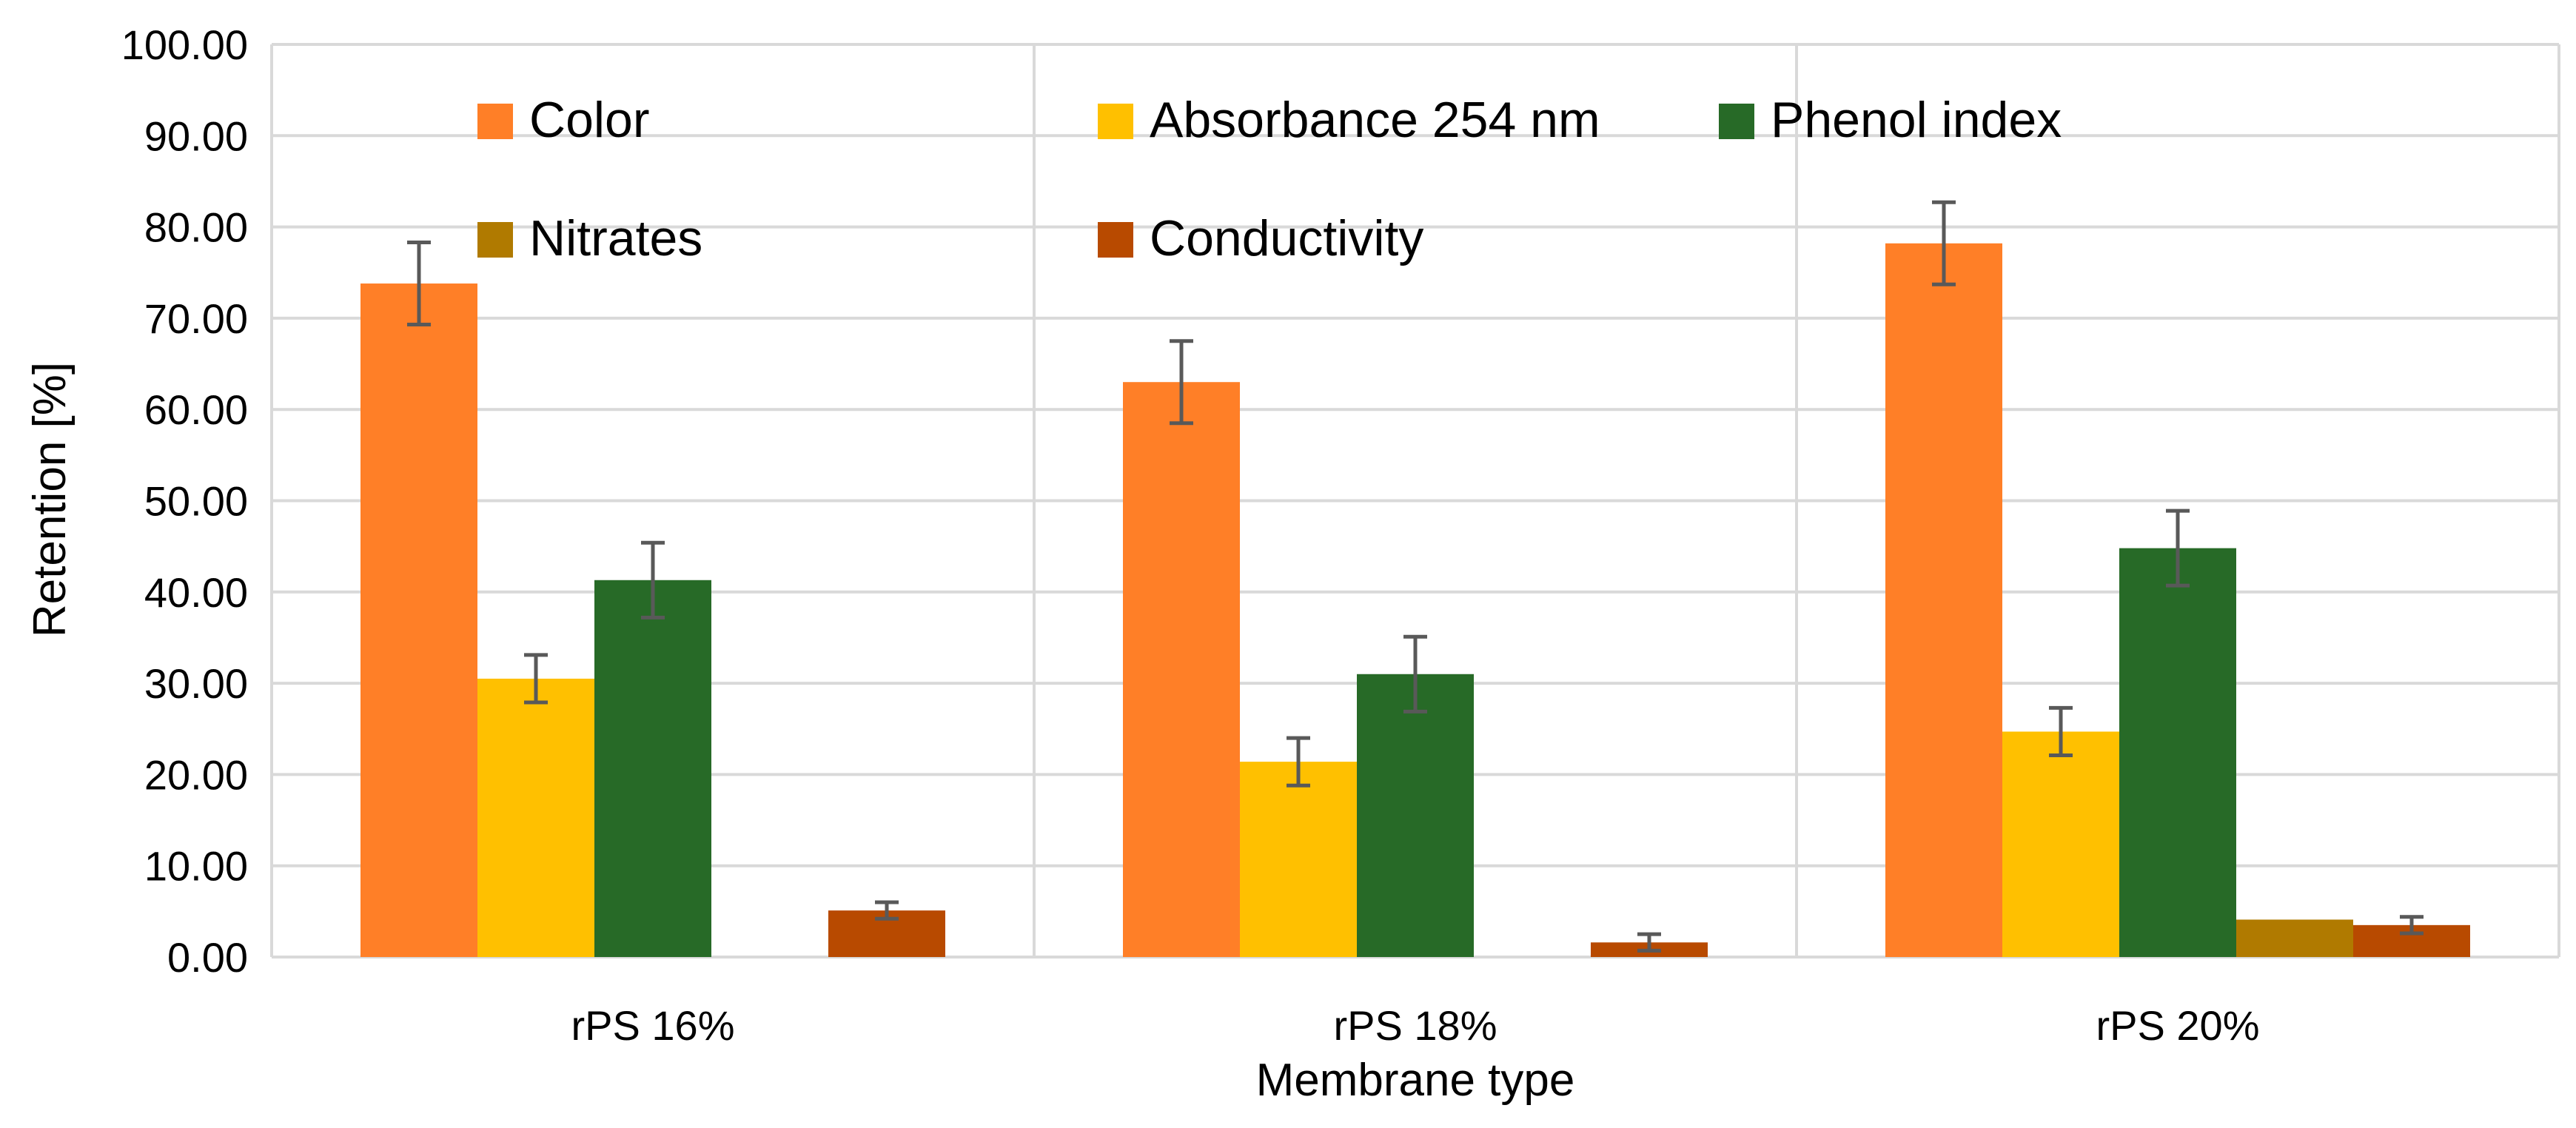  Describe the element at coordinates (589, 120) in the screenshot. I see `legend-label: Color` at that location.